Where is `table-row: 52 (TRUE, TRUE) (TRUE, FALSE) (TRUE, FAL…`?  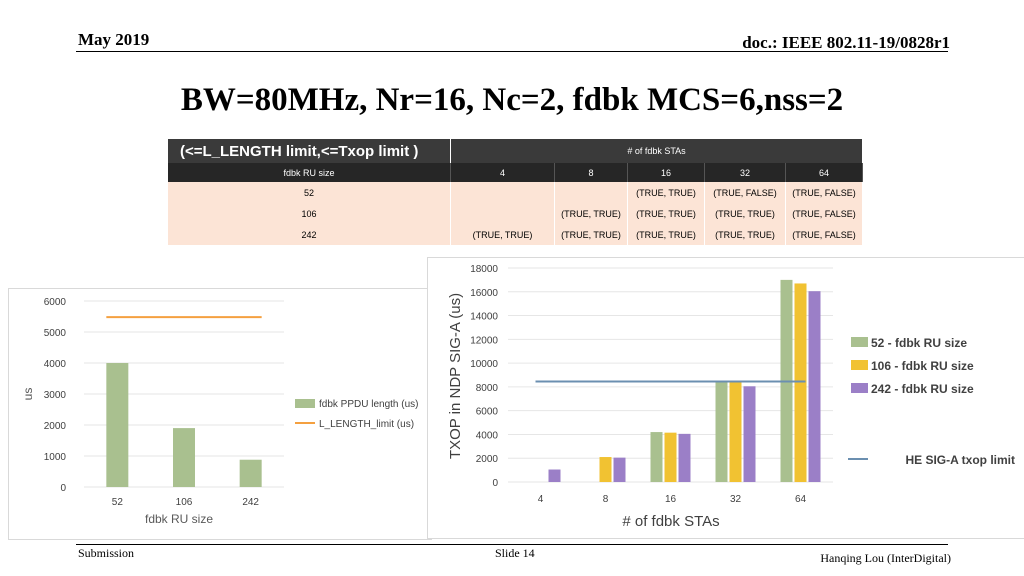 table-row: 52 (TRUE, TRUE) (TRUE, FALSE) (TRUE, FAL… is located at coordinates (515, 192).